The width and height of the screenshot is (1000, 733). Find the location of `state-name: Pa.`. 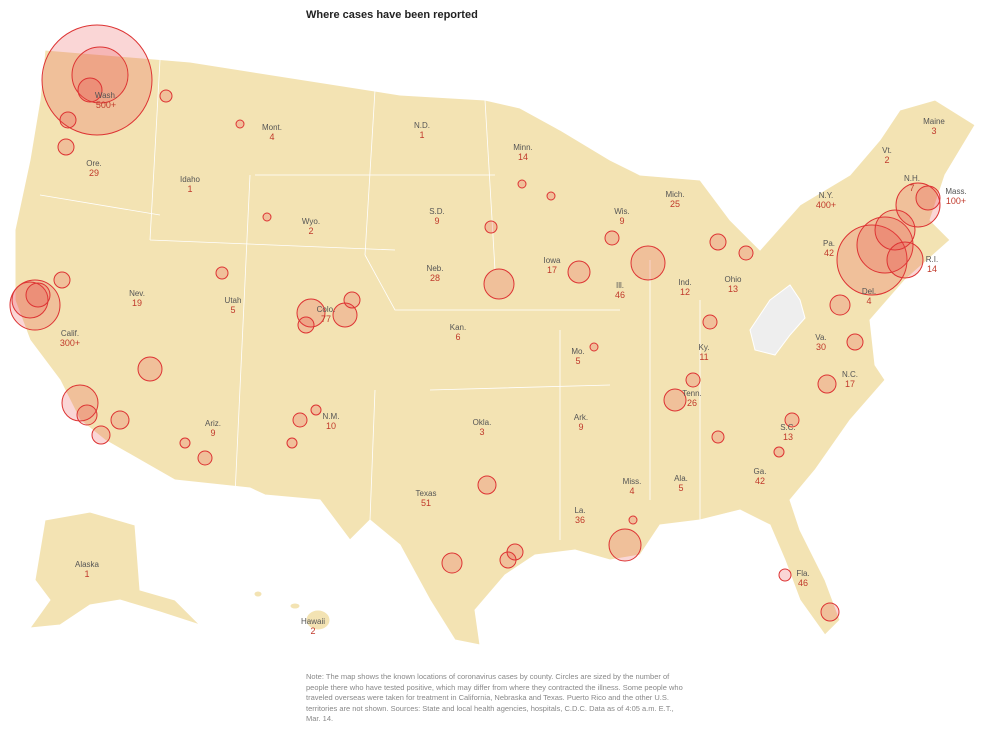

state-name: Pa. is located at coordinates (829, 243).